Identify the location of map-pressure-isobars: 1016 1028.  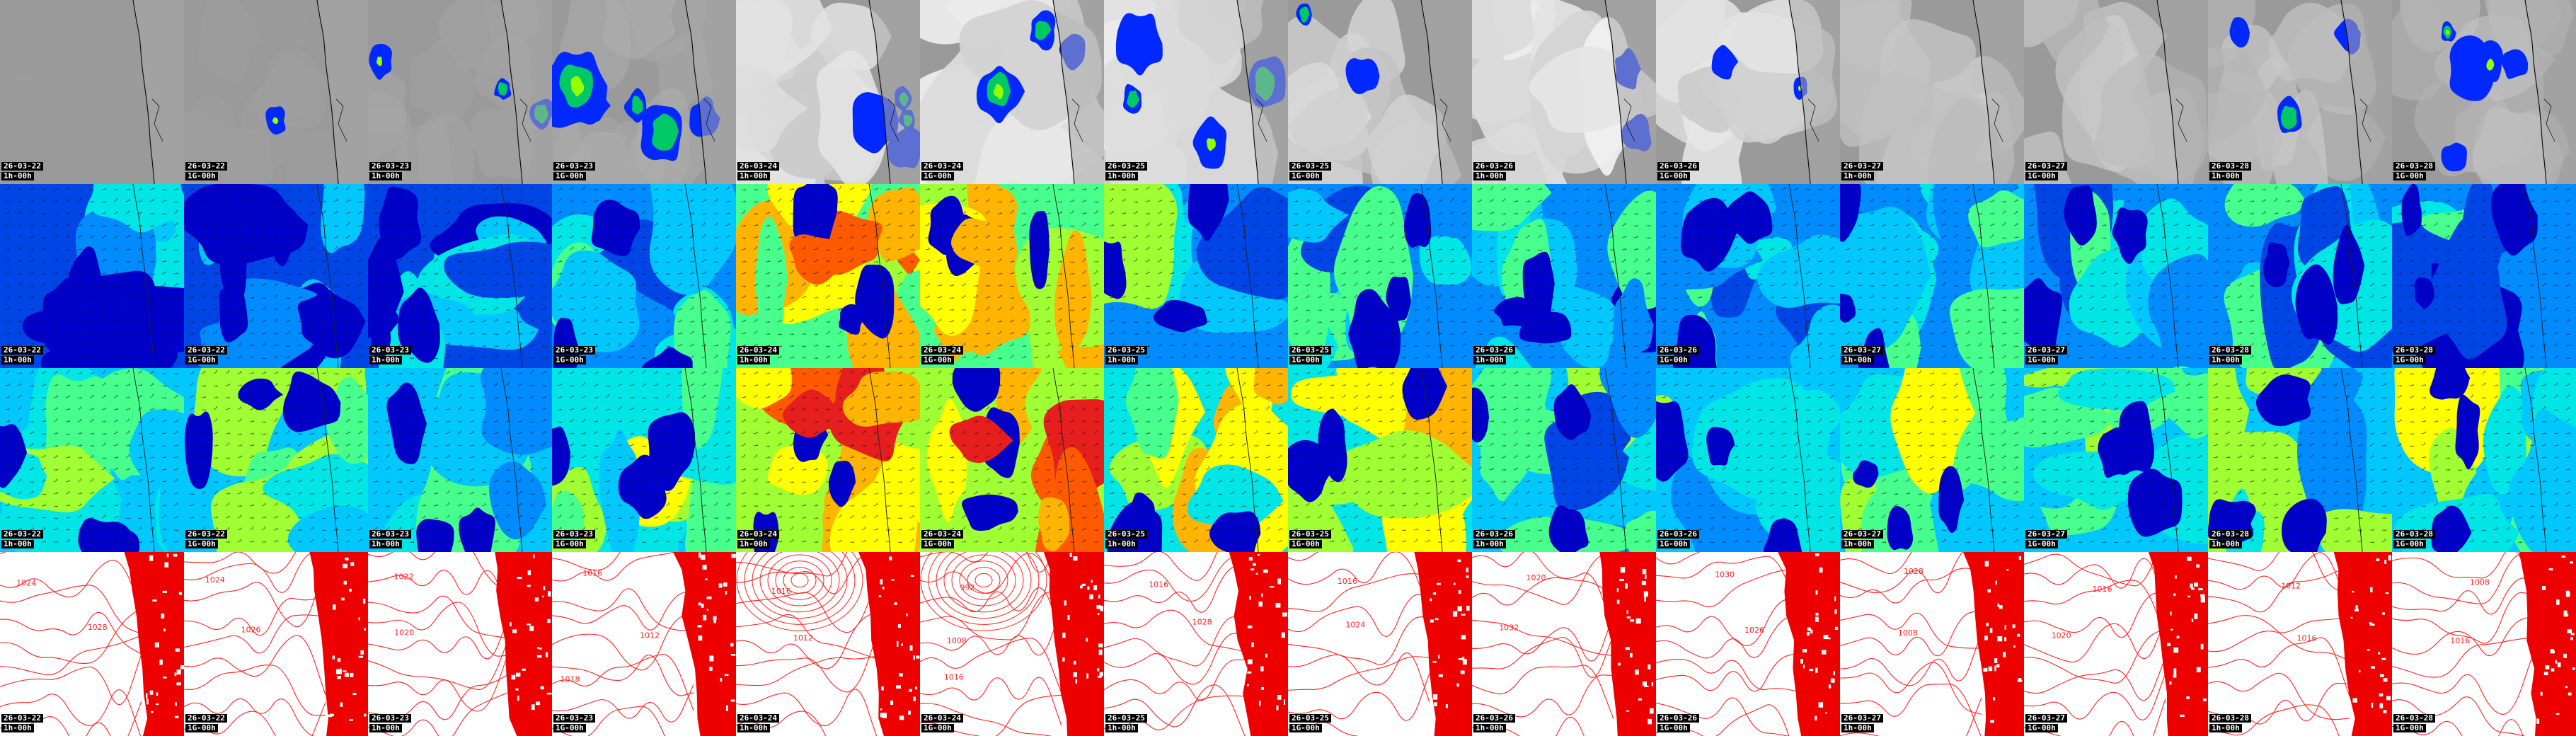
(1196, 644).